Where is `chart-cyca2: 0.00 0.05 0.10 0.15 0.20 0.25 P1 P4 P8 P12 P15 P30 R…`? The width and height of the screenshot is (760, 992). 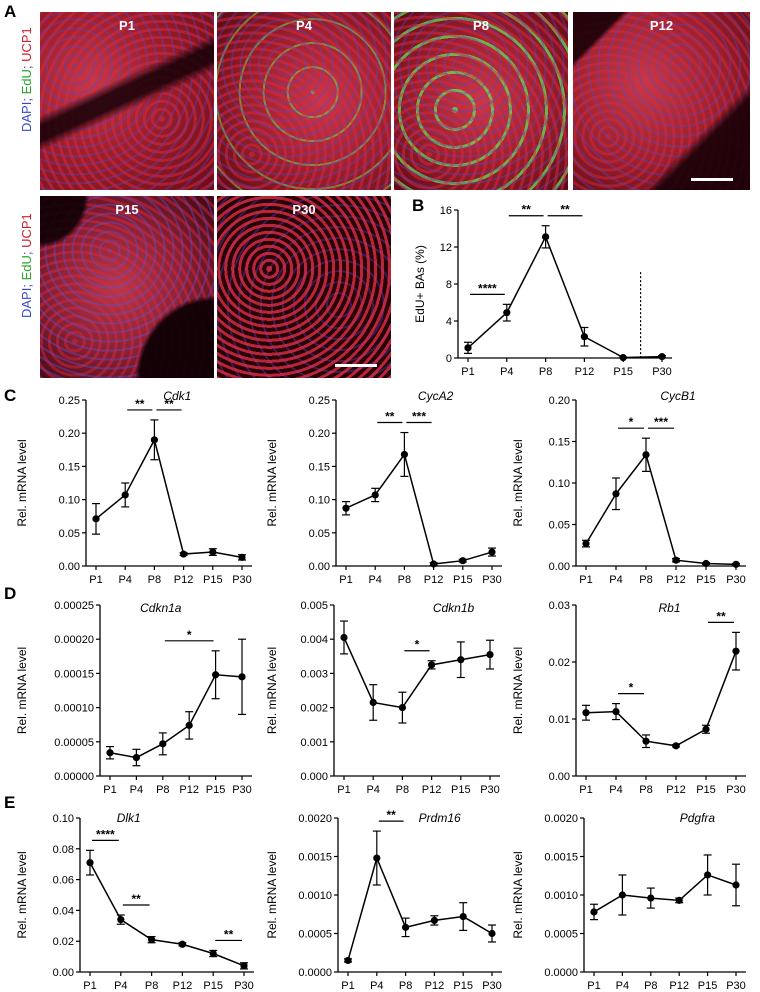
chart-cyca2: 0.00 0.05 0.10 0.15 0.20 0.25 P1 P4 P8 P12 P15 P30 R… is located at coordinates (383, 487).